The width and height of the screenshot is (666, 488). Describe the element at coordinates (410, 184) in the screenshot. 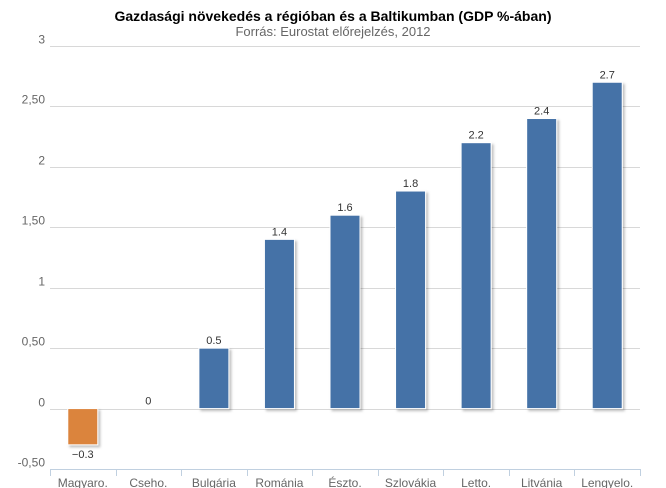

I see `data-label: 1.8` at that location.